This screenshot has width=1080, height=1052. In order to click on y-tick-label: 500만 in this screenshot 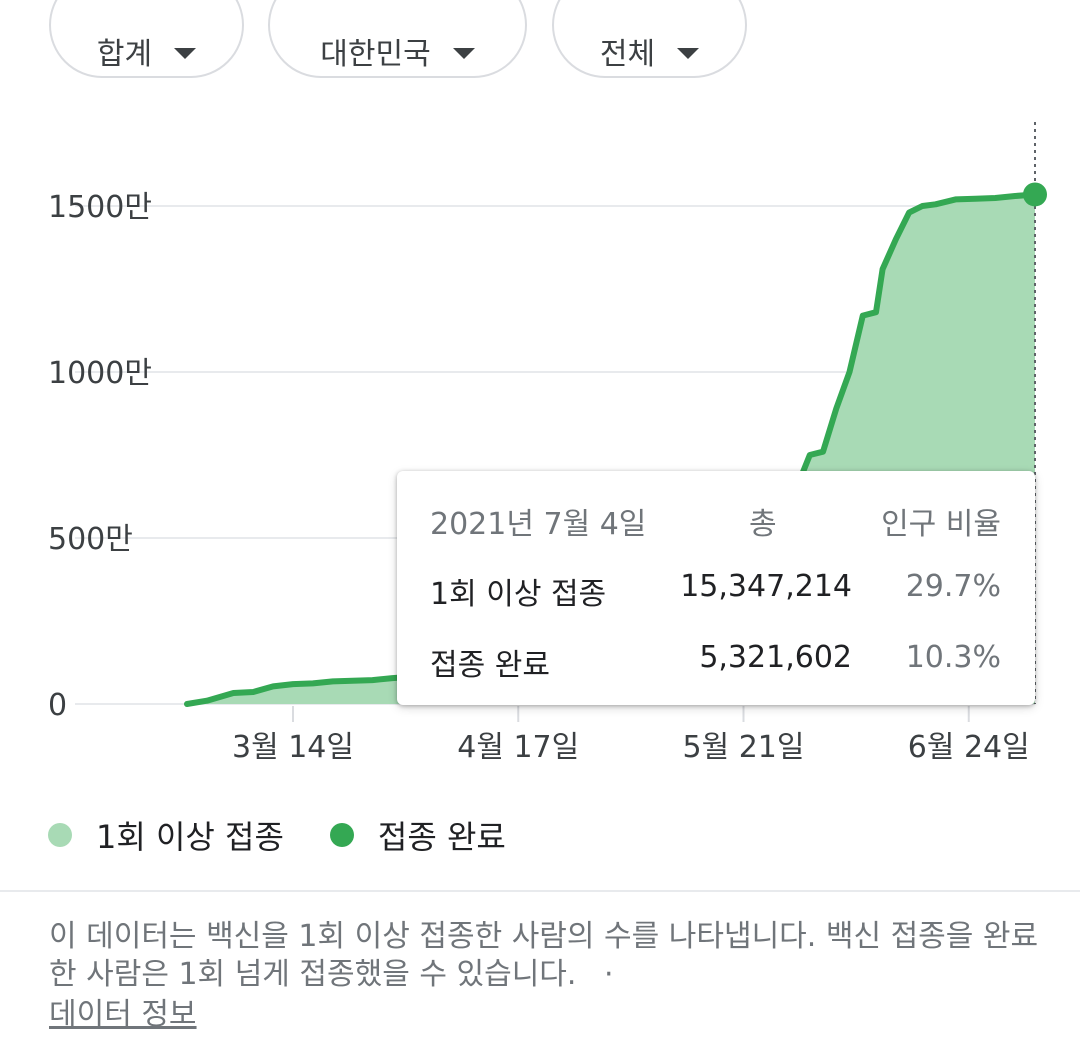, I will do `click(90, 539)`.